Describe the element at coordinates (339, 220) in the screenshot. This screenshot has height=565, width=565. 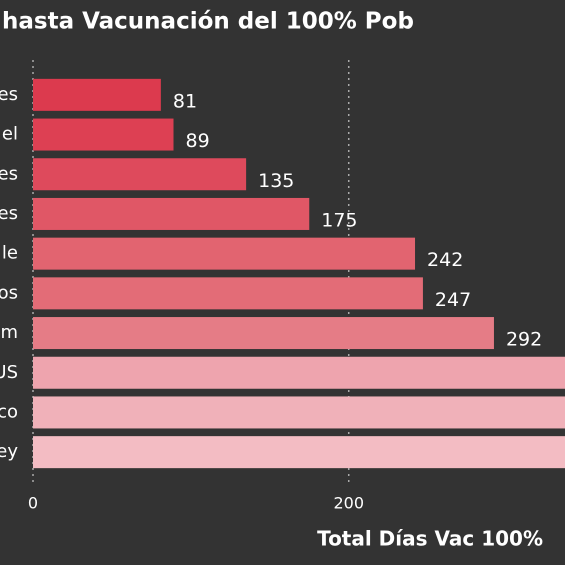
I see `value-label: 175` at that location.